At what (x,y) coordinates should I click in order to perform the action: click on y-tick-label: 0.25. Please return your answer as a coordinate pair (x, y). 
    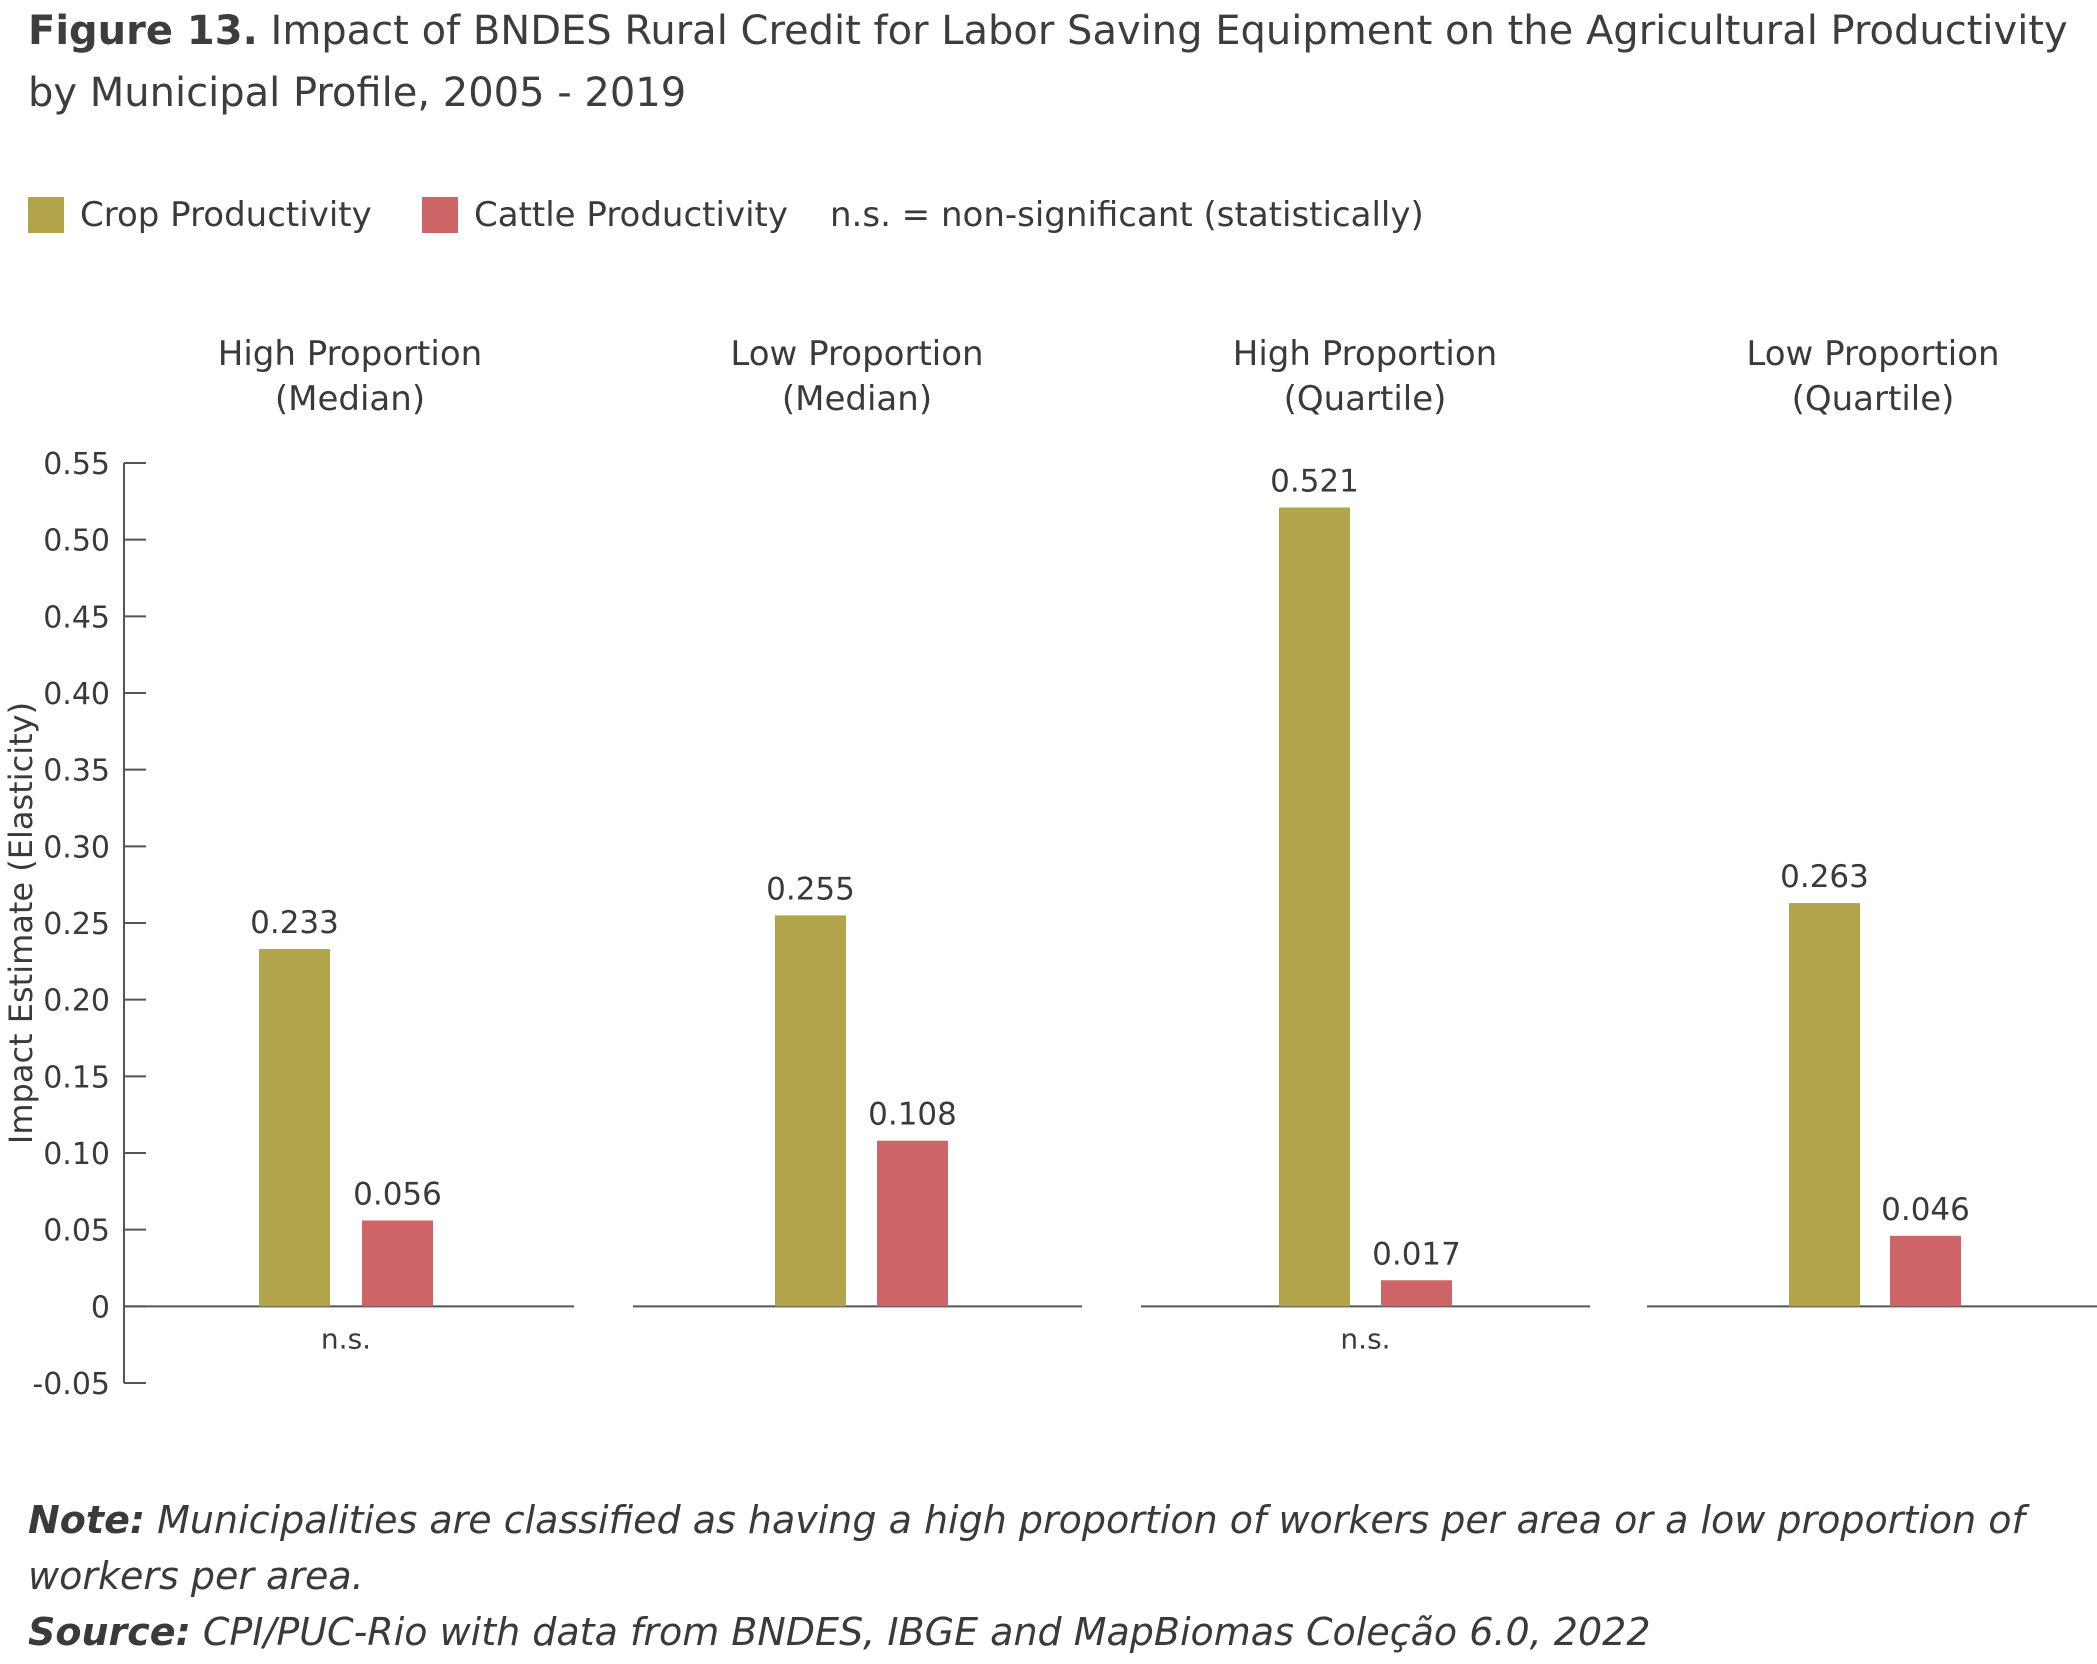
    Looking at the image, I should click on (76, 924).